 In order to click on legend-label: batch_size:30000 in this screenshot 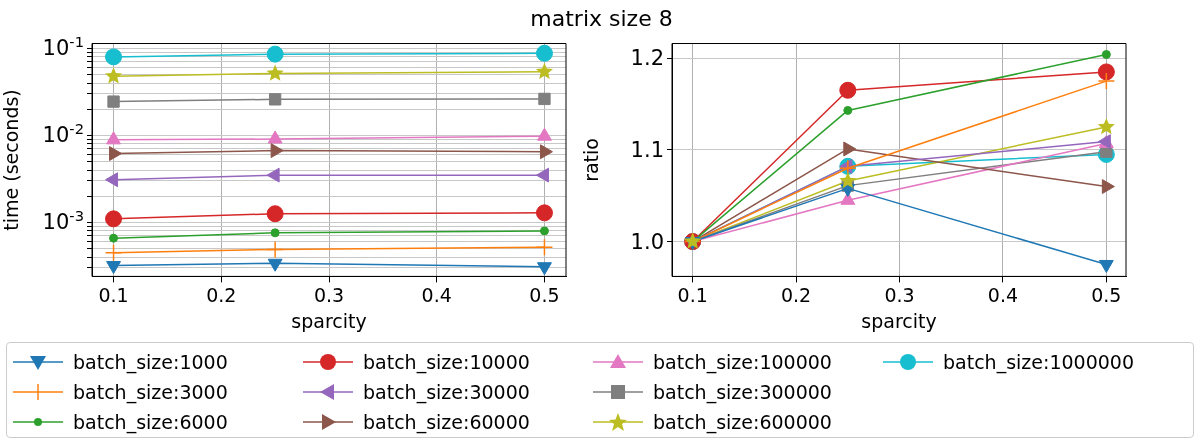, I will do `click(446, 392)`.